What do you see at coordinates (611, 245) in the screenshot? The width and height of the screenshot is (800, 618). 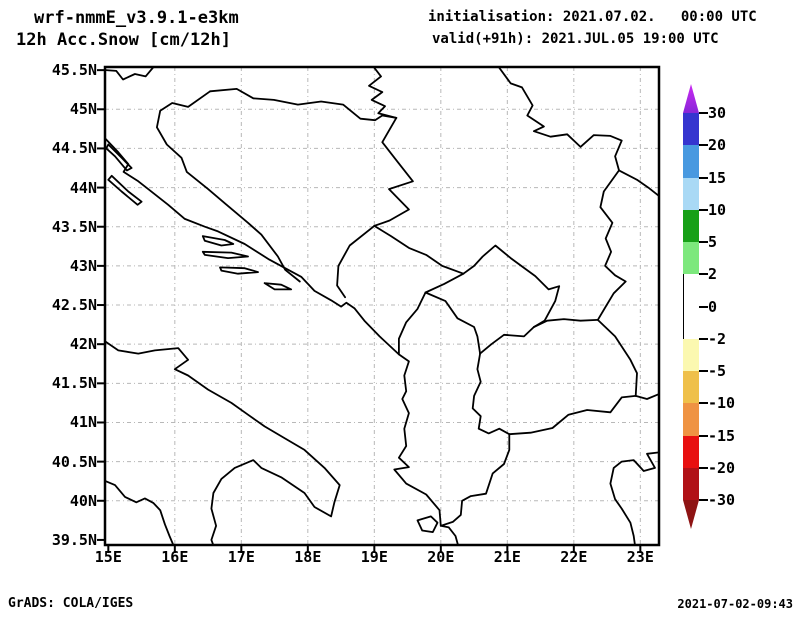 I see `serbia-bulgaria-border` at bounding box center [611, 245].